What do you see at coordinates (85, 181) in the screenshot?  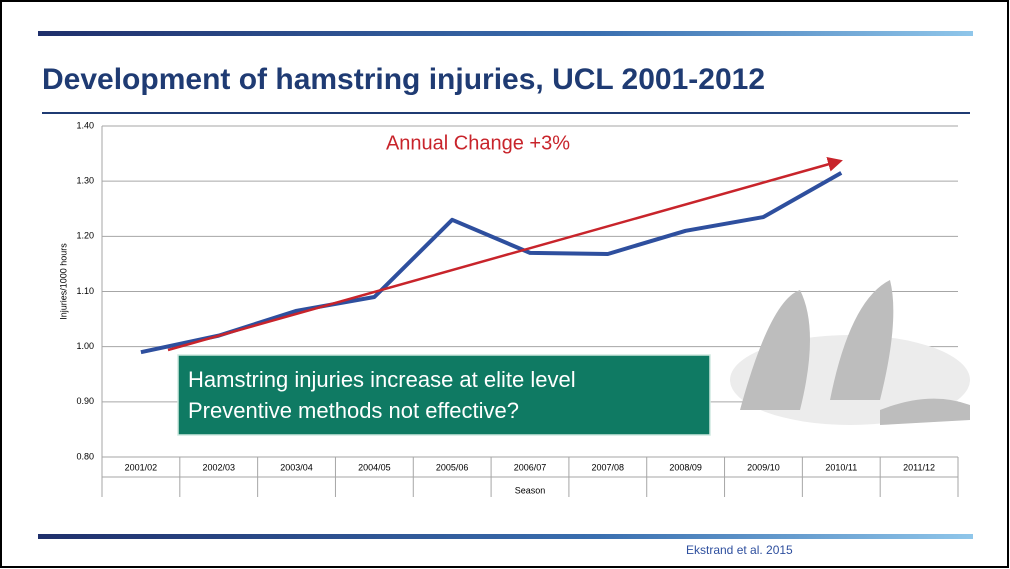 I see `y-tick-label: 1.30` at bounding box center [85, 181].